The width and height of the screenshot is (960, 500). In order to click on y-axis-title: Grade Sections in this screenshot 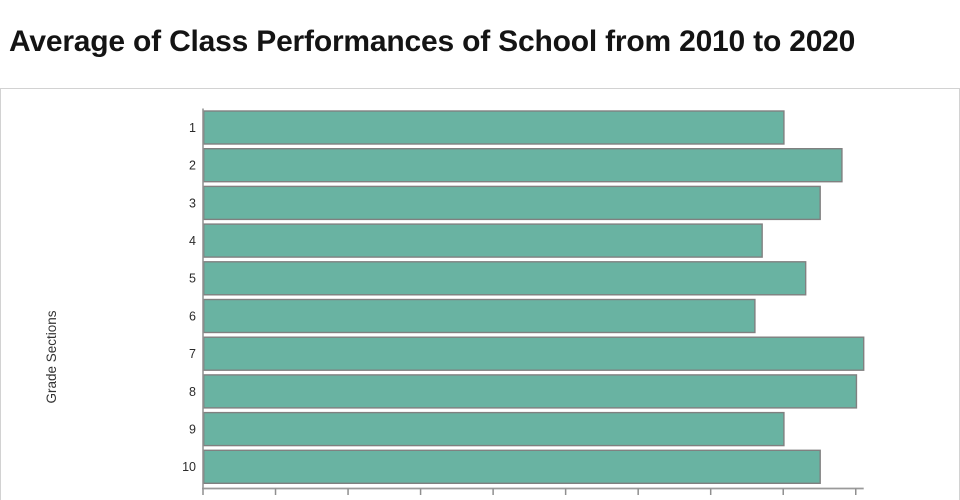, I will do `click(51, 356)`.